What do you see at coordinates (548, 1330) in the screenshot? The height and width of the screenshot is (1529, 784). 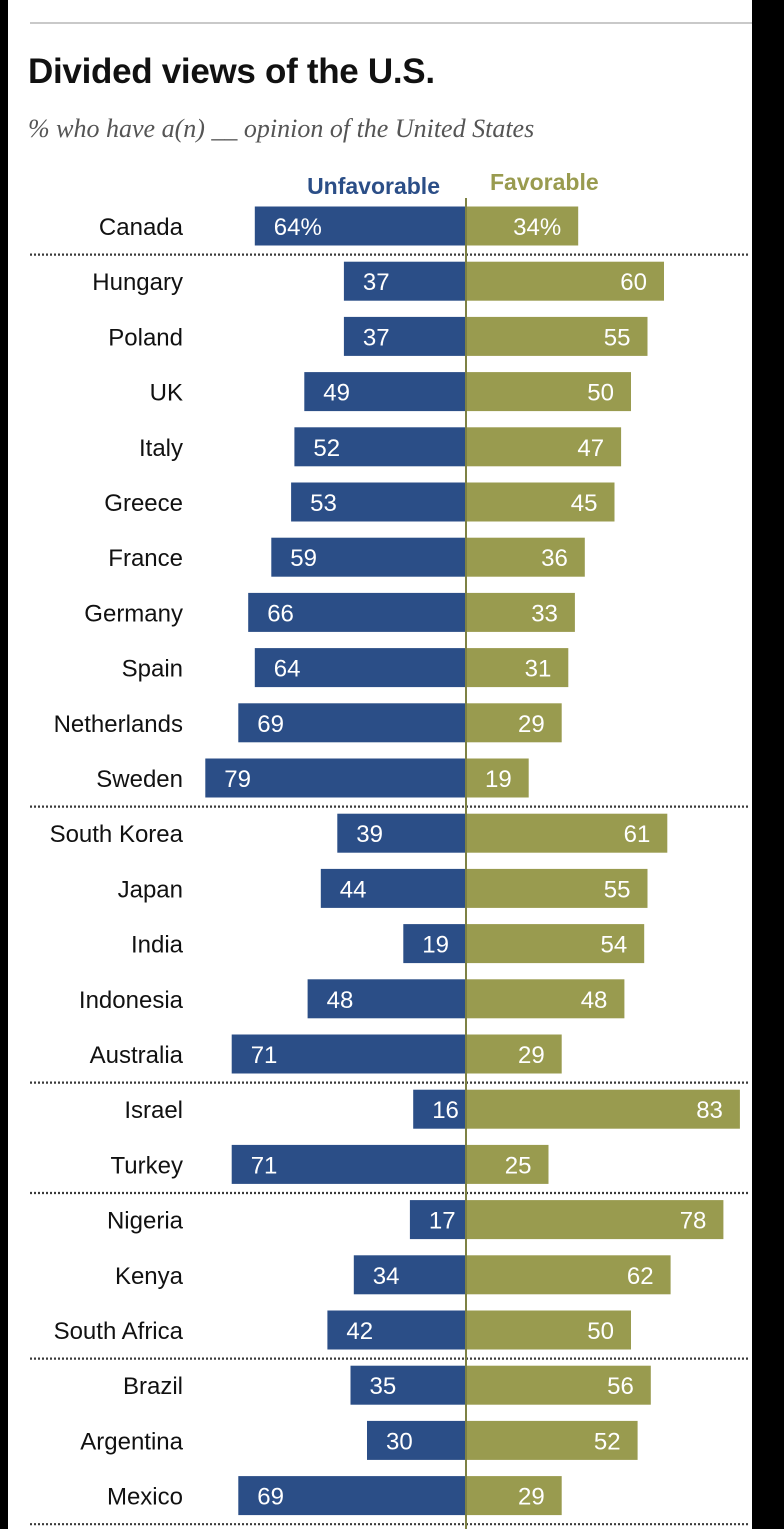 I see `bar-favorable-south-africa` at bounding box center [548, 1330].